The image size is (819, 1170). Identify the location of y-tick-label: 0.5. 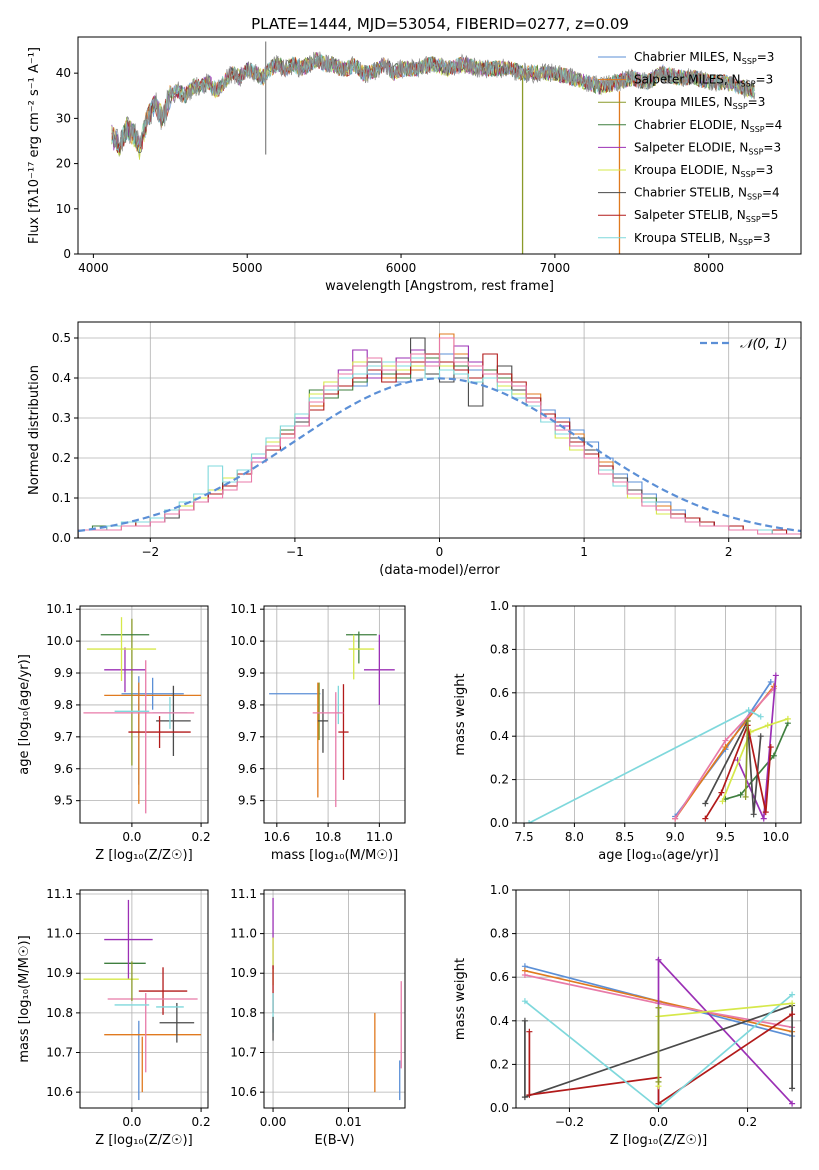
(61, 338).